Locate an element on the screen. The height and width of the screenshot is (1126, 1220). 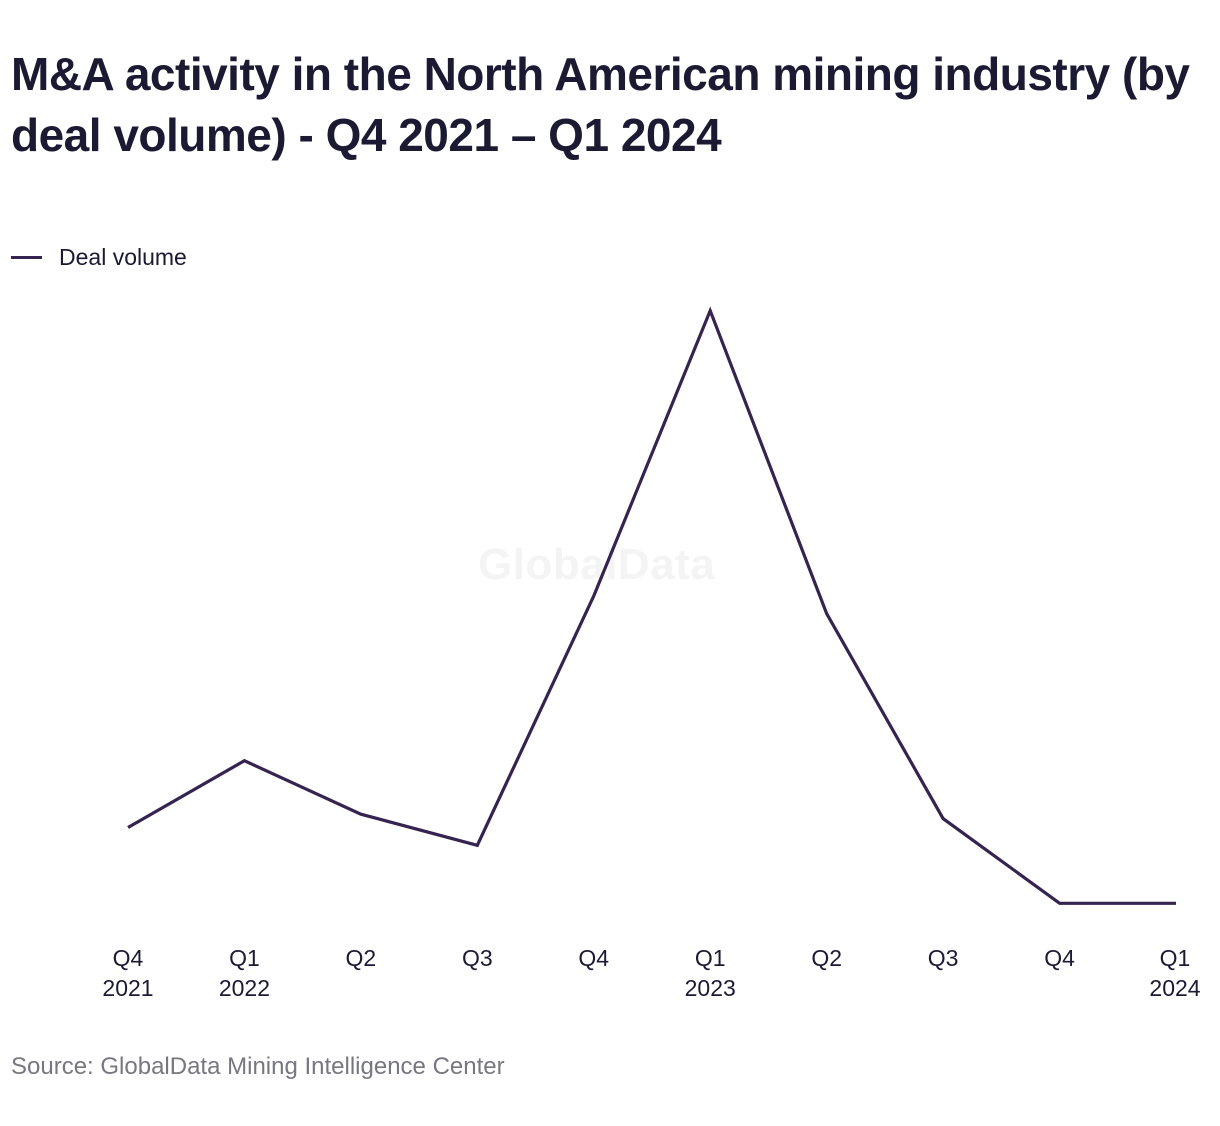
x-axis-labels: Q4 2021 Q1 2022 Q2 Q3 Q4 Q1 2023 Q2 Q3 Q4 Q1 2024 is located at coordinates (651, 973).